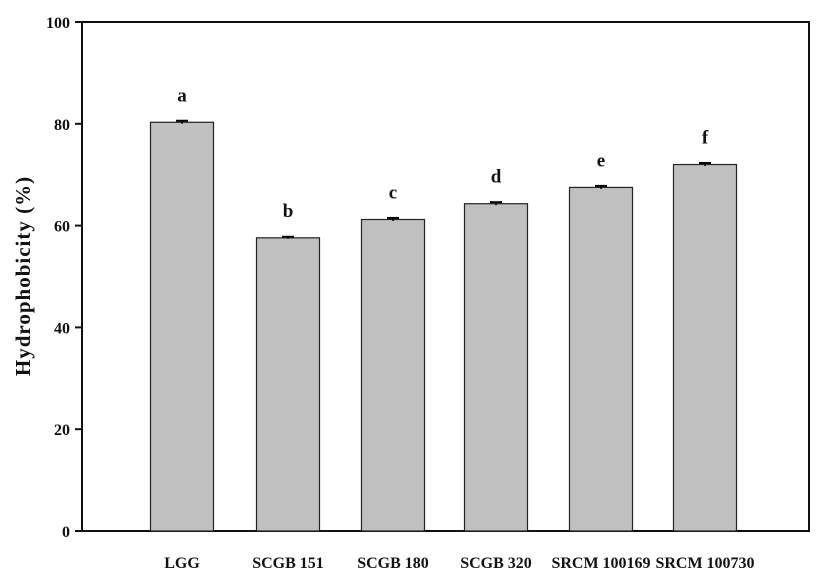 This screenshot has width=827, height=587. What do you see at coordinates (496, 563) in the screenshot?
I see `x-category-label: SCGB 320` at bounding box center [496, 563].